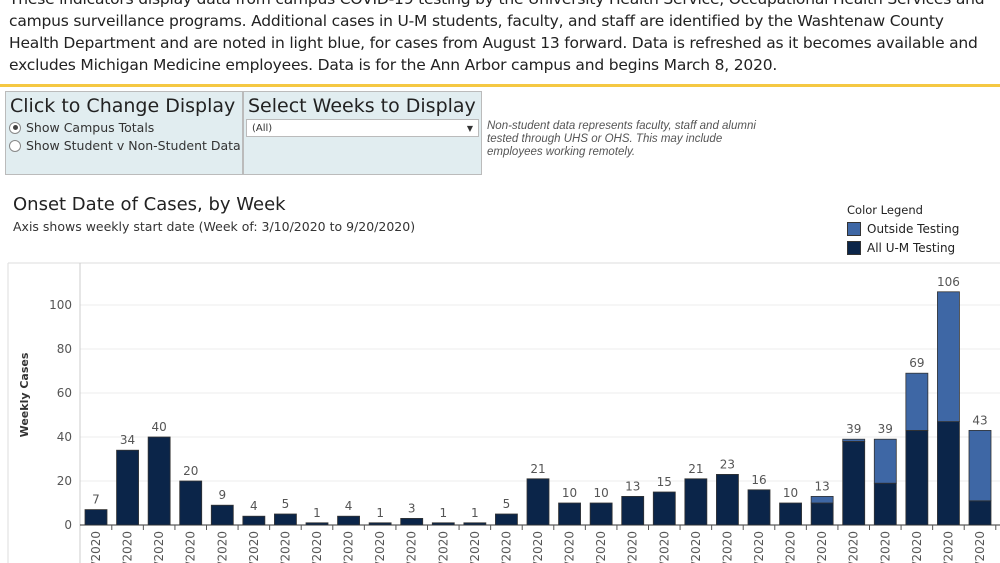  I want to click on legend-item-outside: Outside Testing, so click(903, 229).